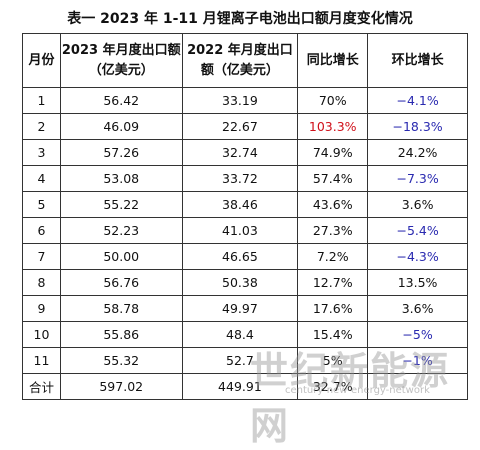  Describe the element at coordinates (417, 230) in the screenshot. I see `table-cell: −5.4%` at that location.